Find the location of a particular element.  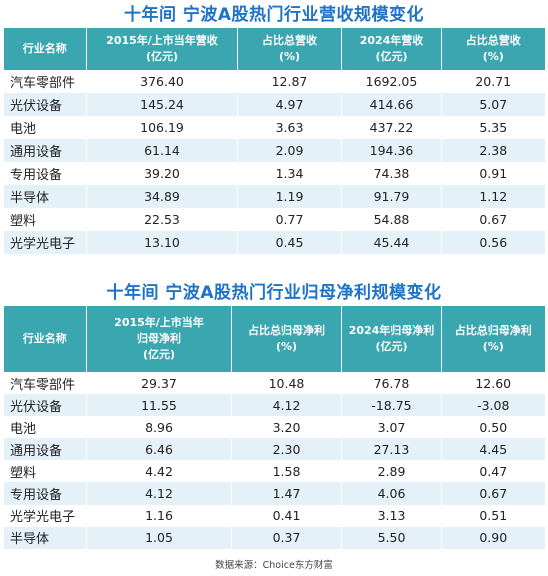

value-cell: 414.66 is located at coordinates (391, 104).